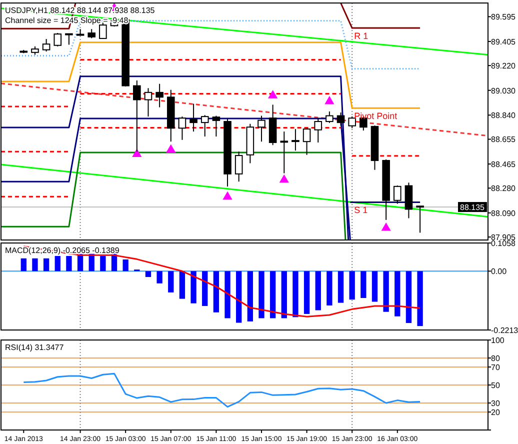 The width and height of the screenshot is (518, 444). I want to click on y-tick-label: 0.1058, so click(503, 243).